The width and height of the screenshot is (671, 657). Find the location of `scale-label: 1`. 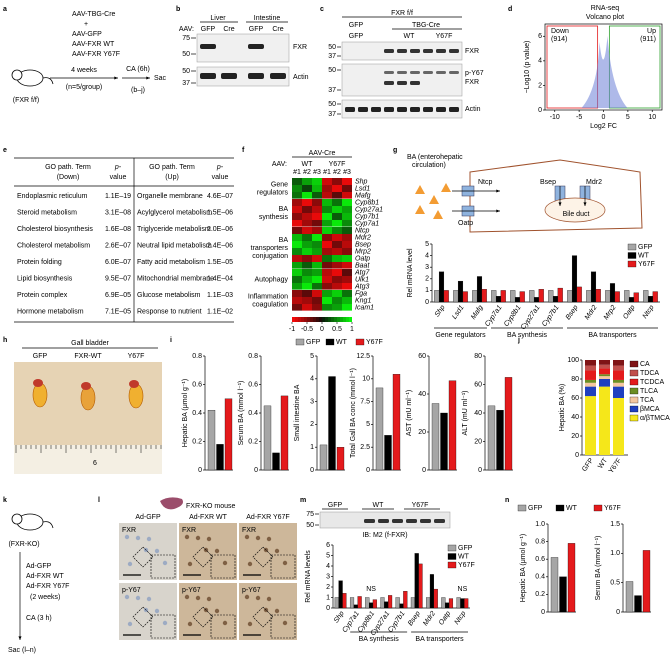

scale-label: 1 is located at coordinates (352, 329).